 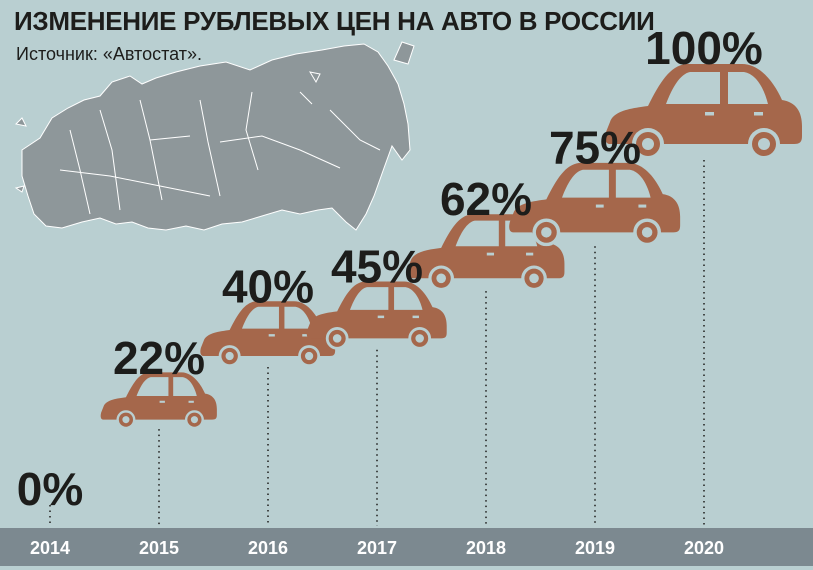 What do you see at coordinates (268, 287) in the screenshot?
I see `value-label: 40%` at bounding box center [268, 287].